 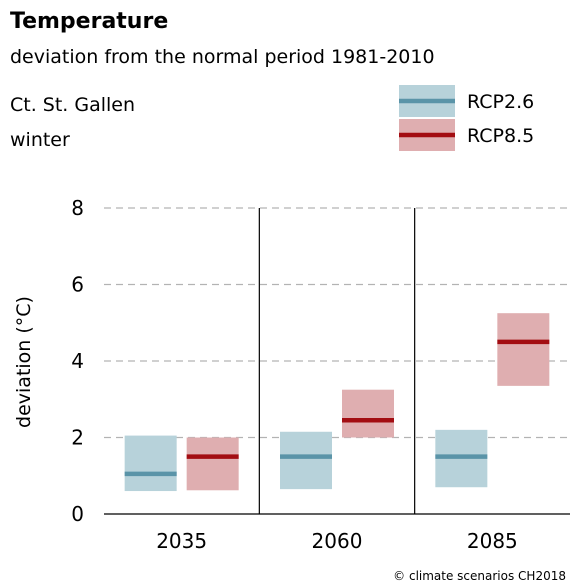 I want to click on legend-label: RCP2.6, so click(x=500, y=102).